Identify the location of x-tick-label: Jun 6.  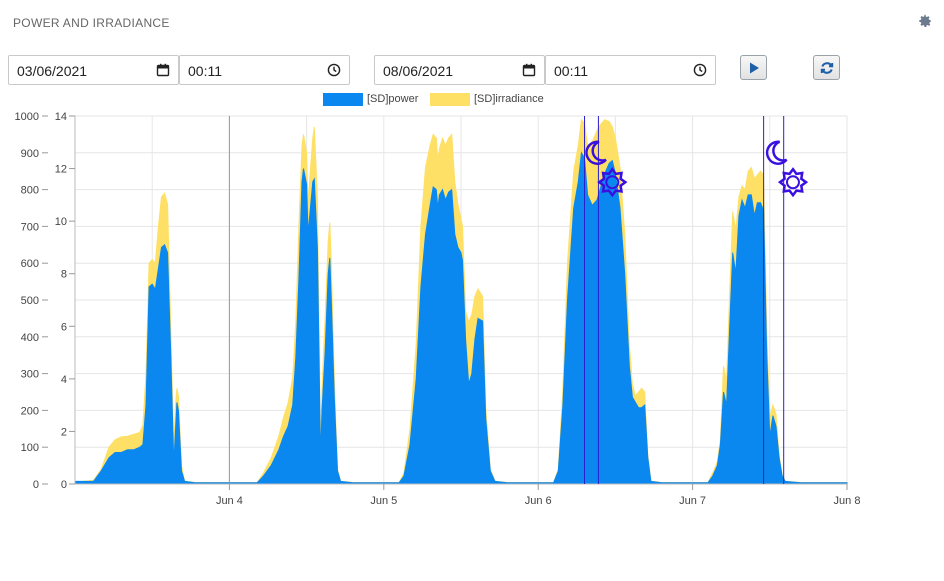
(538, 501).